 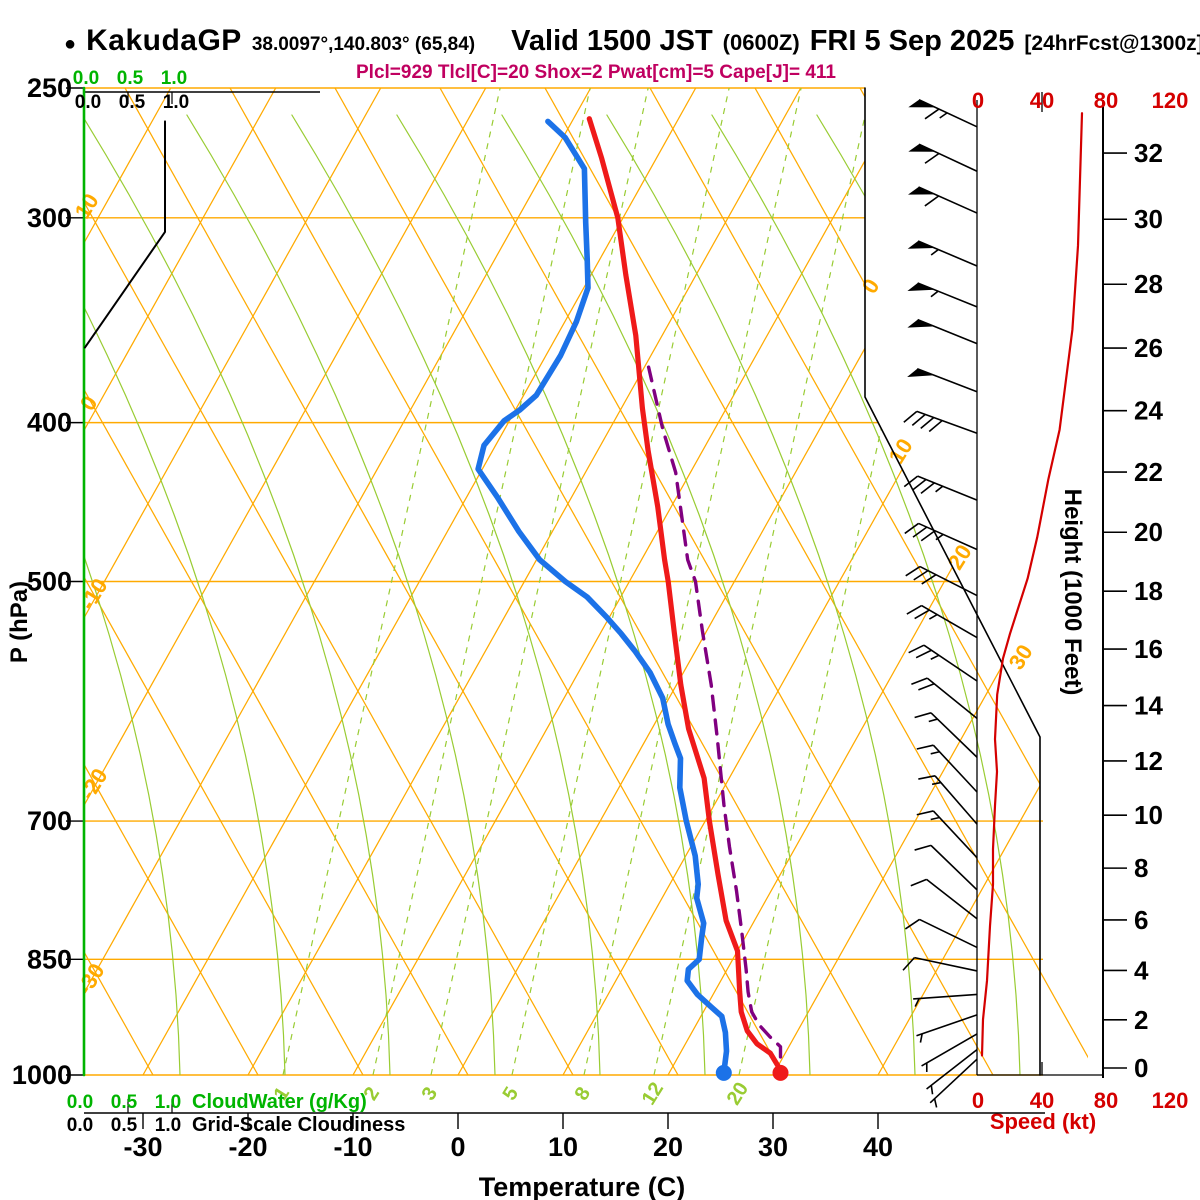 What do you see at coordinates (780, 1072) in the screenshot?
I see `surface-temperature-dot` at bounding box center [780, 1072].